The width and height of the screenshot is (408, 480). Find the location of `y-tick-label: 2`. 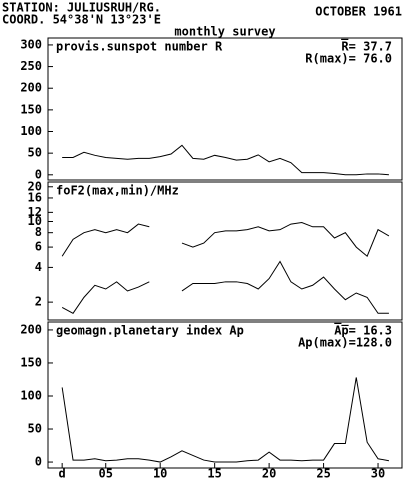

y-tick-label: 2 is located at coordinates (38, 302).